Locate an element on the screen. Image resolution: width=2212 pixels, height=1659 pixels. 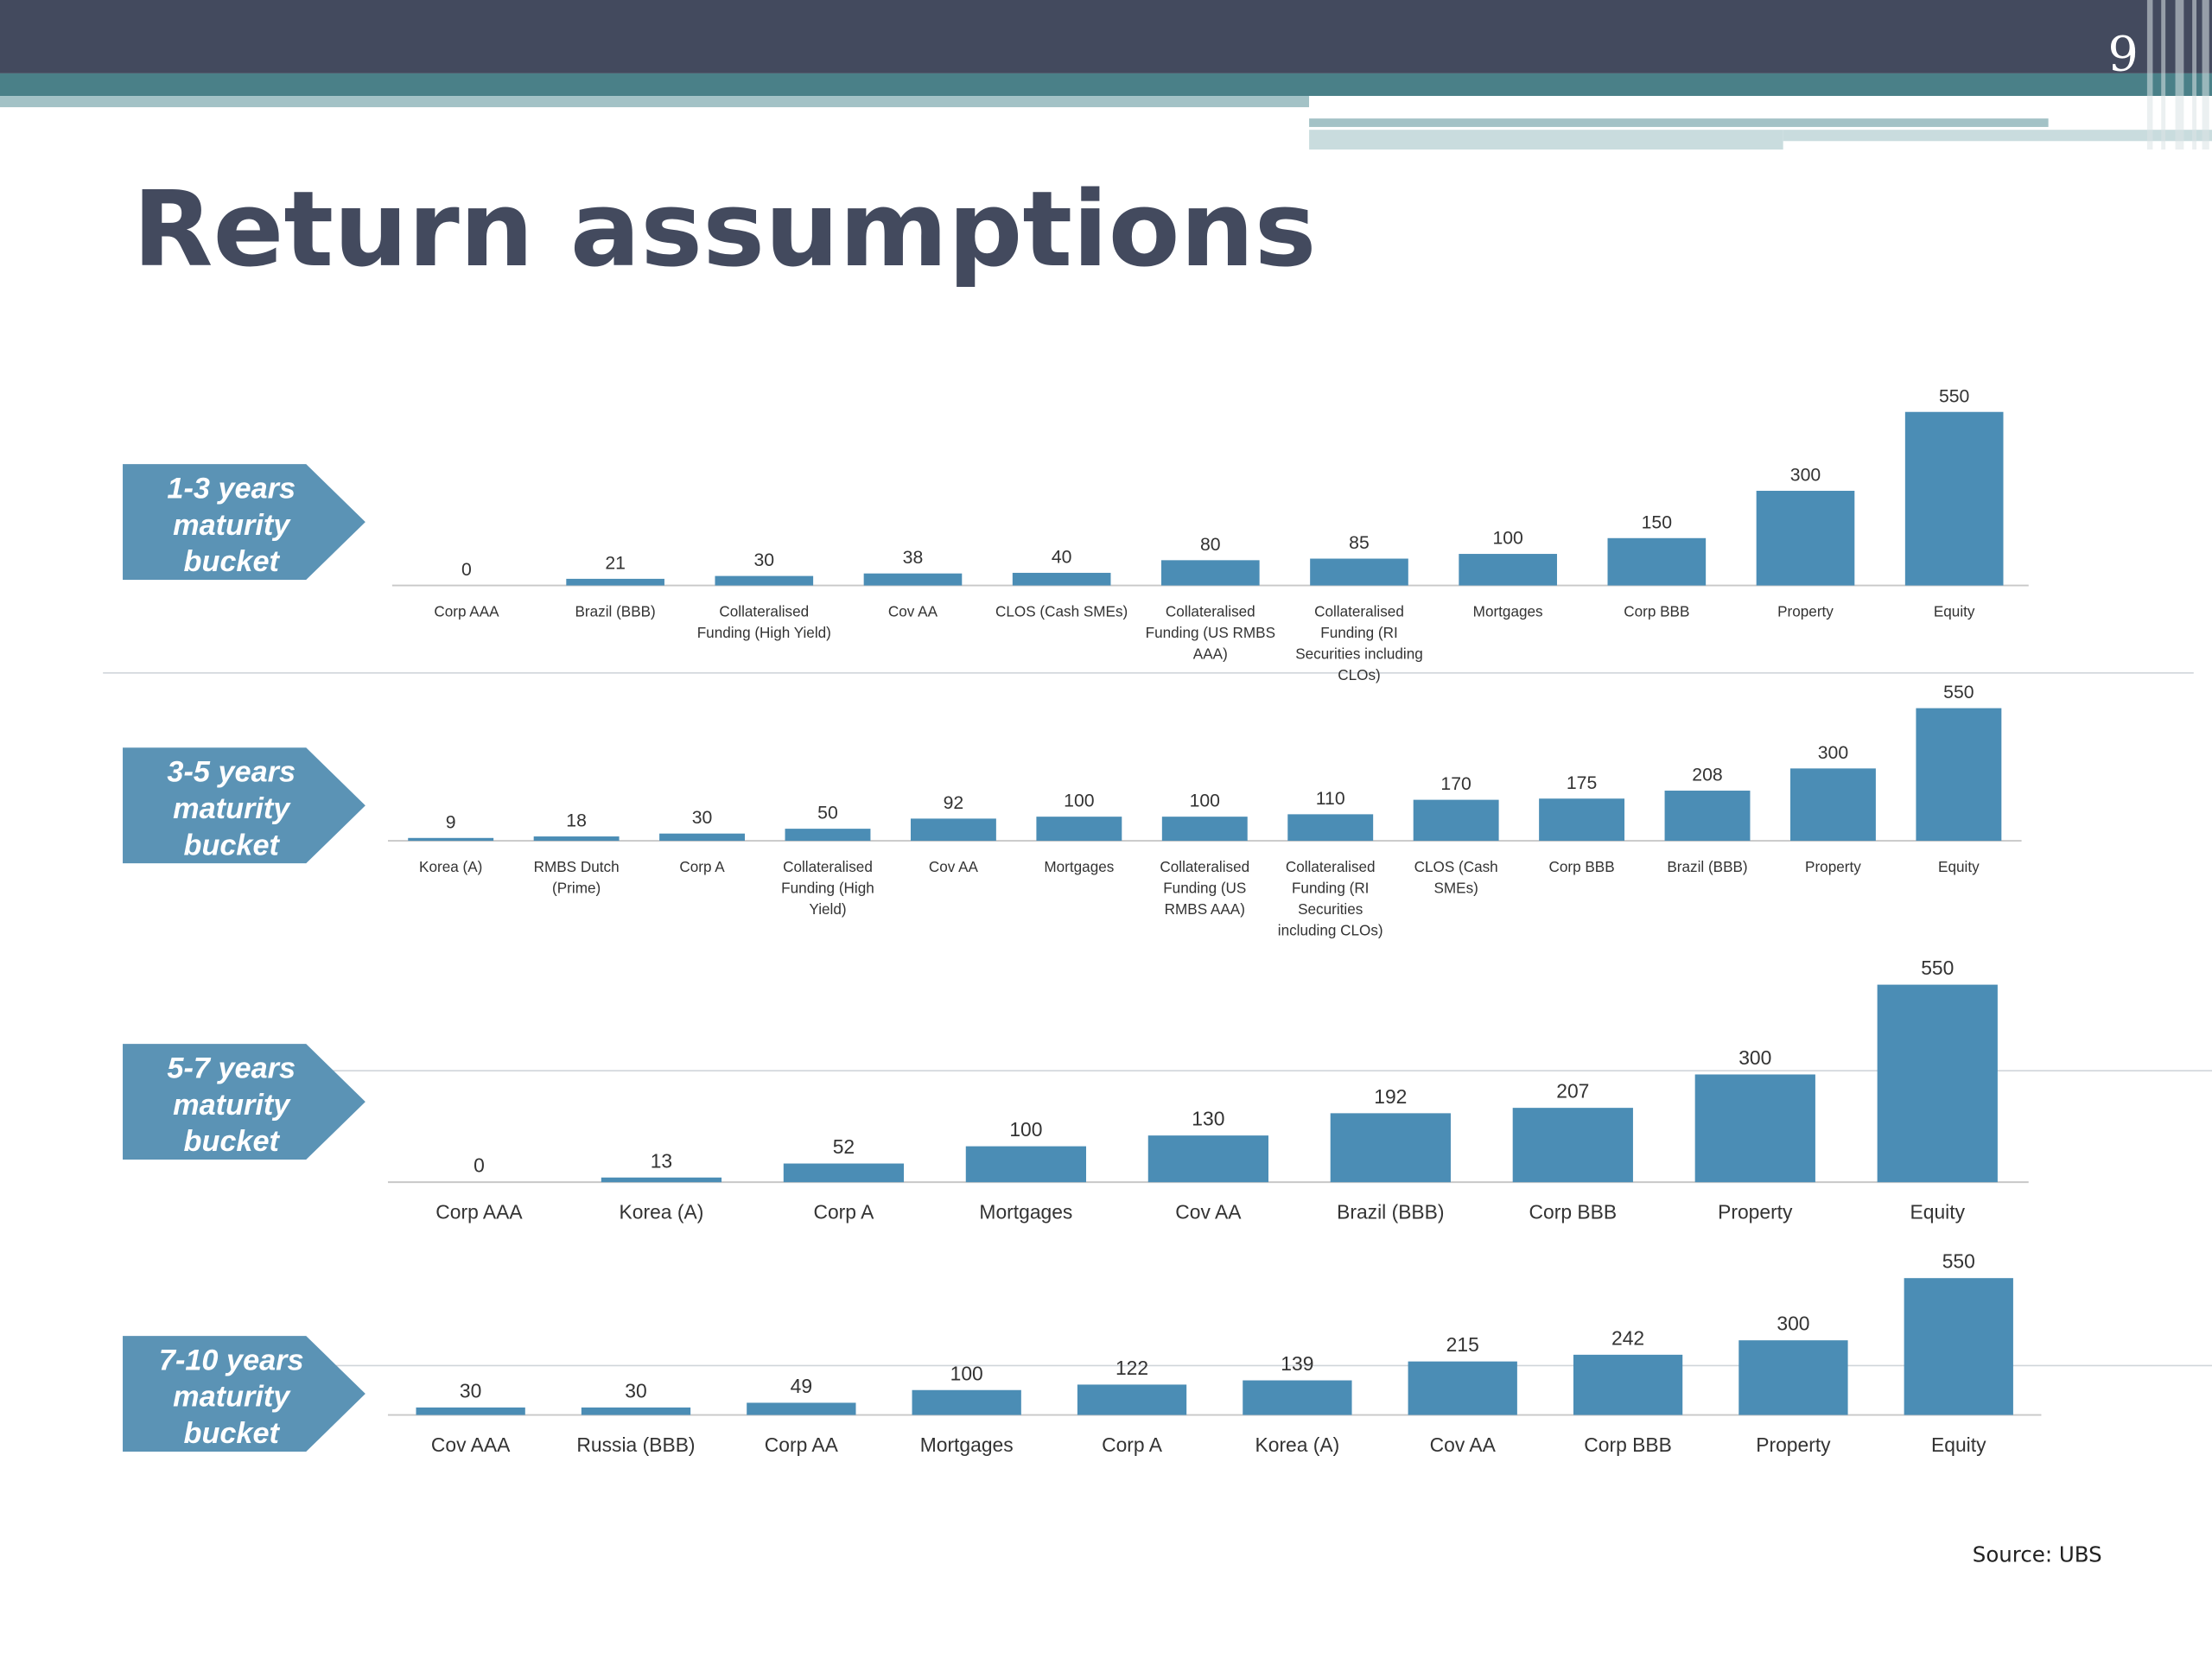
data-label: 80 is located at coordinates (1210, 545).